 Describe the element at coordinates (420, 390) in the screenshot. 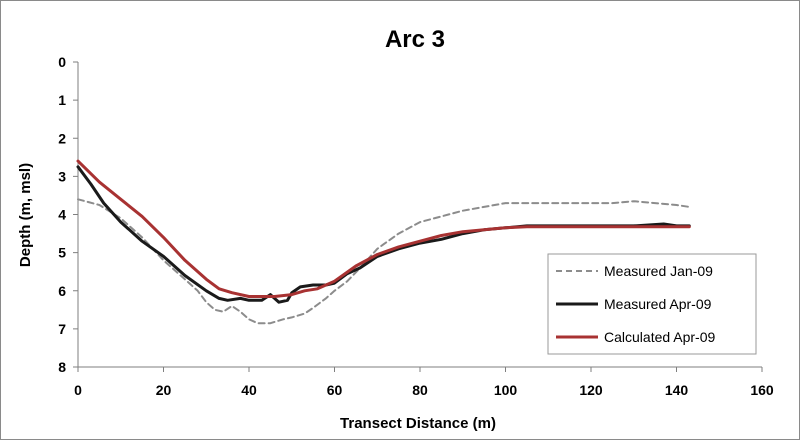

I see `x-tick-label: 80` at that location.